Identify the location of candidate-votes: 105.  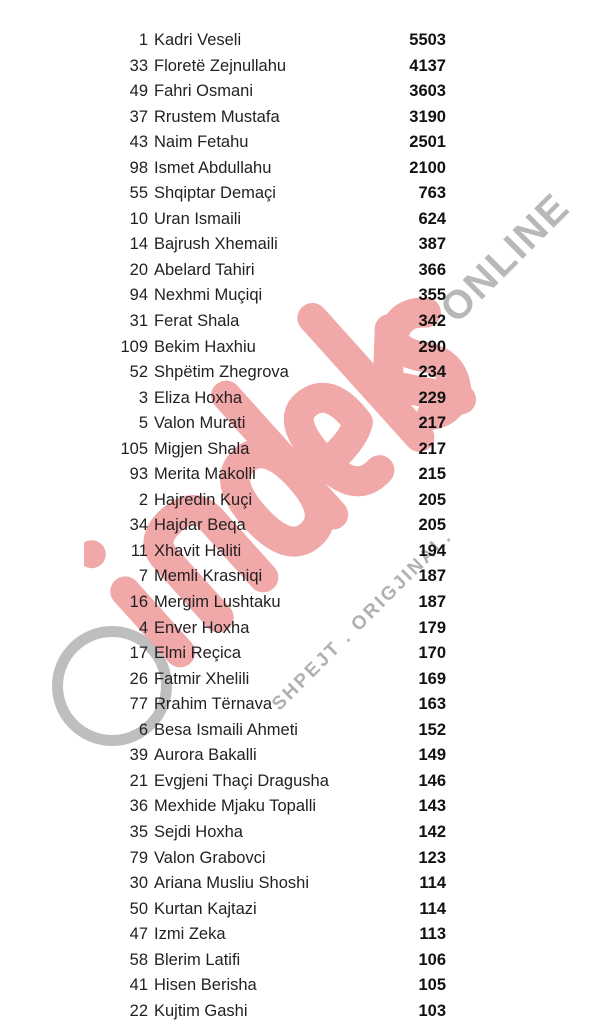
(432, 985).